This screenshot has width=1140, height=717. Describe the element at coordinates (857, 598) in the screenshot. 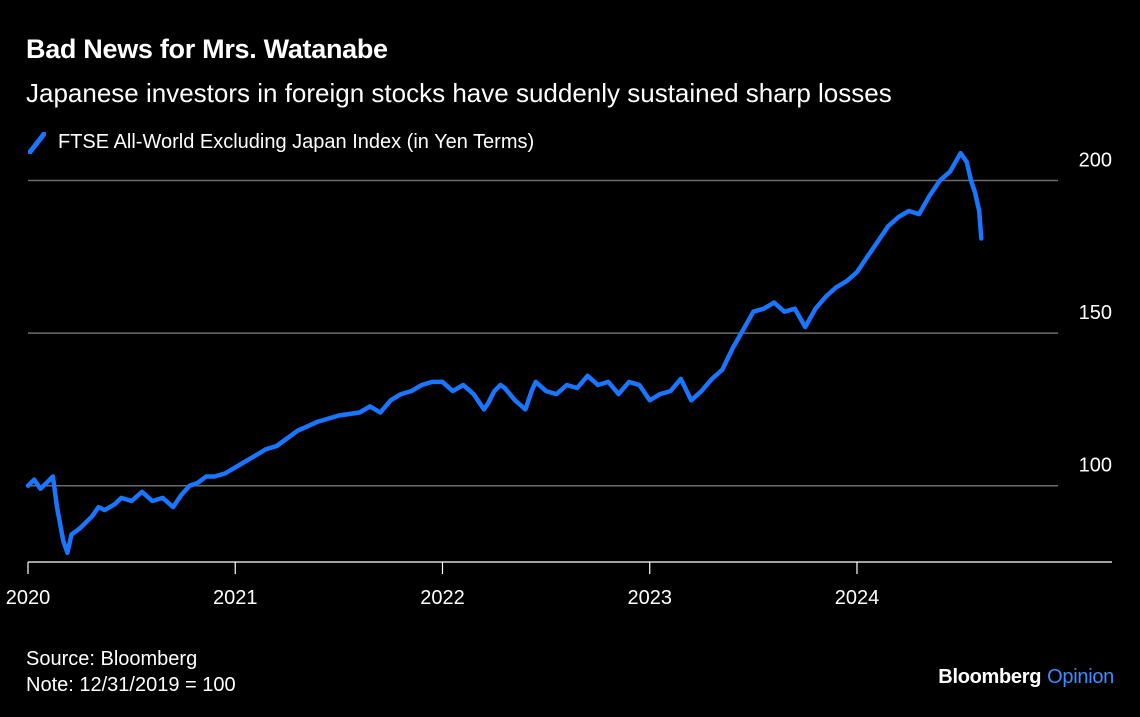

I see `x-tick-label-2024: 2024` at that location.